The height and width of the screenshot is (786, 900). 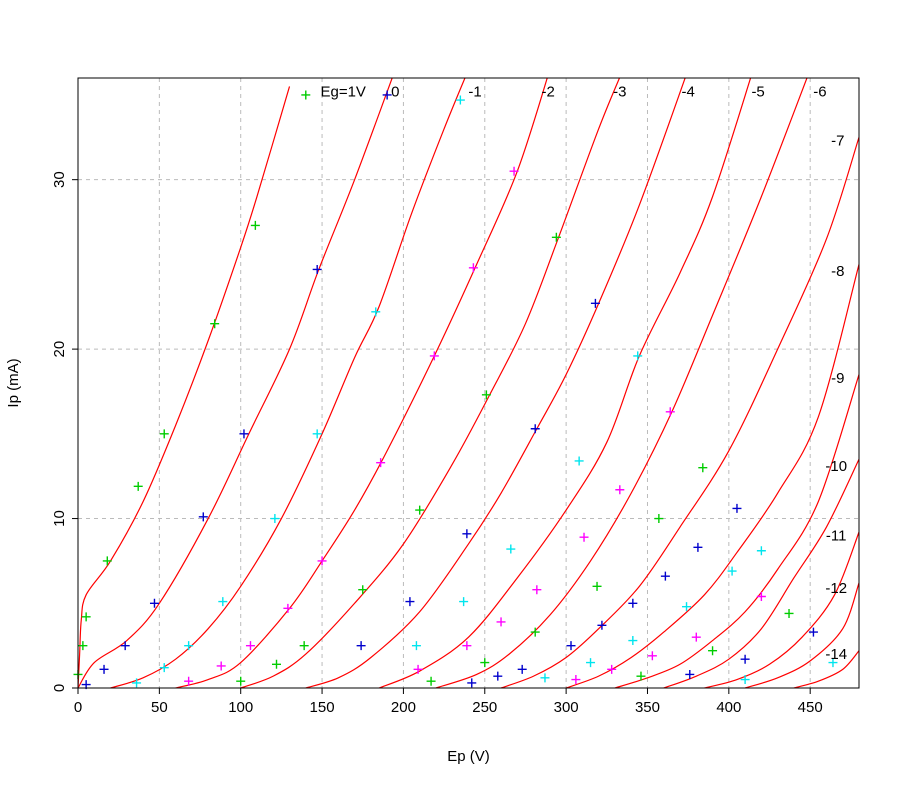 What do you see at coordinates (837, 378) in the screenshot?
I see `curve-label: -9` at bounding box center [837, 378].